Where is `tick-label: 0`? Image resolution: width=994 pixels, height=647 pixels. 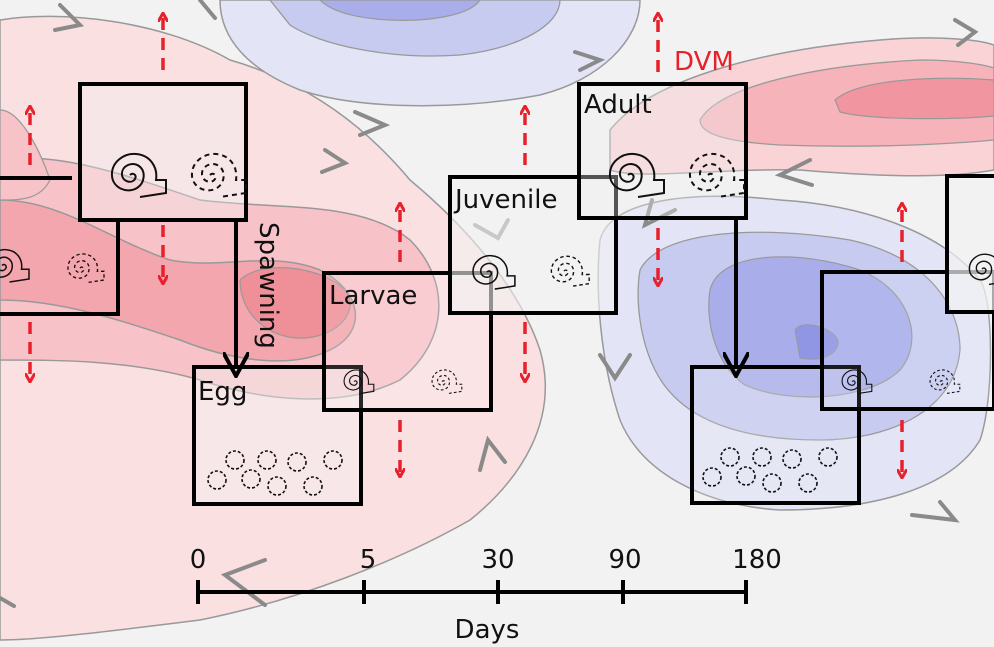 tick-label: 0 is located at coordinates (198, 560).